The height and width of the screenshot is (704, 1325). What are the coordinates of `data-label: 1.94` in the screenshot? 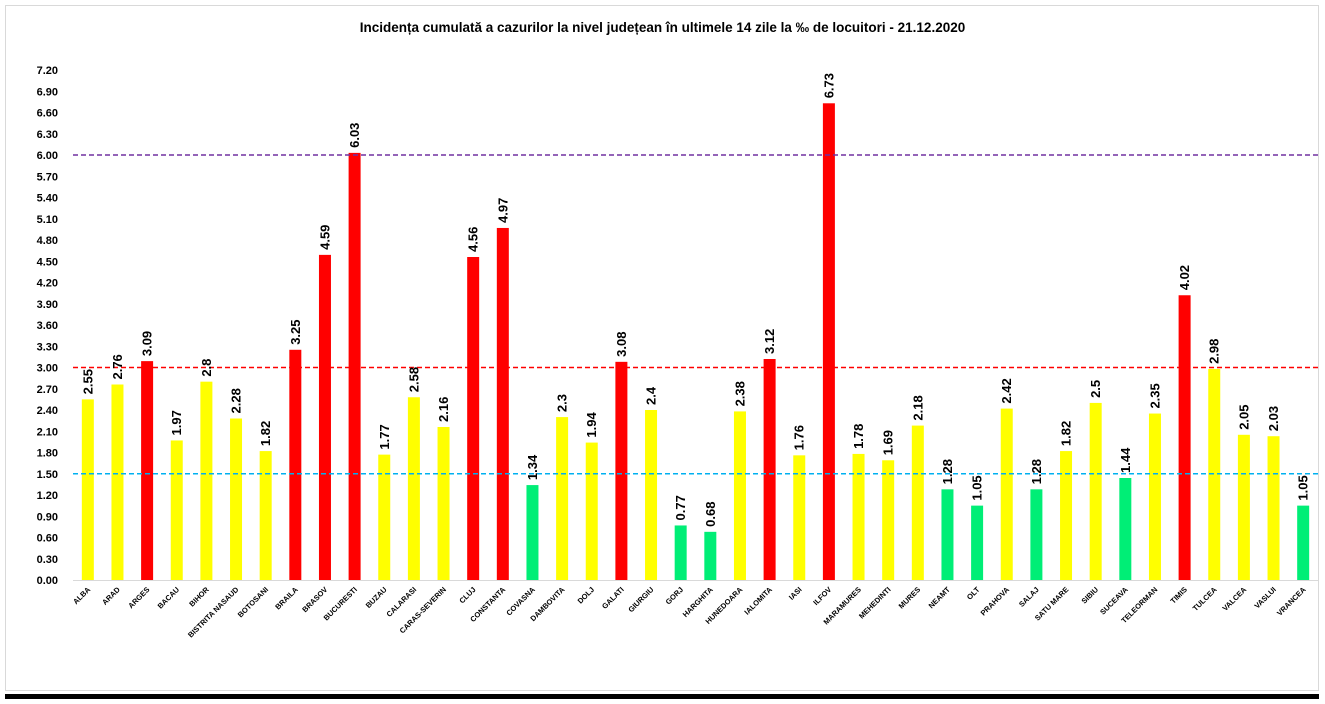 It's located at (591, 425).